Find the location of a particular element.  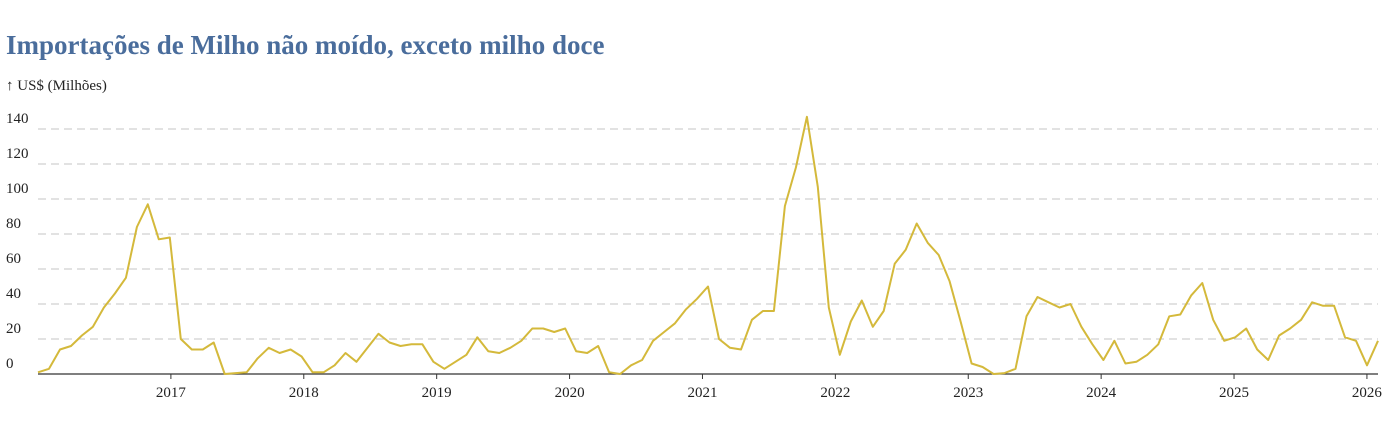

x-tick-label: 2019 is located at coordinates (437, 393).